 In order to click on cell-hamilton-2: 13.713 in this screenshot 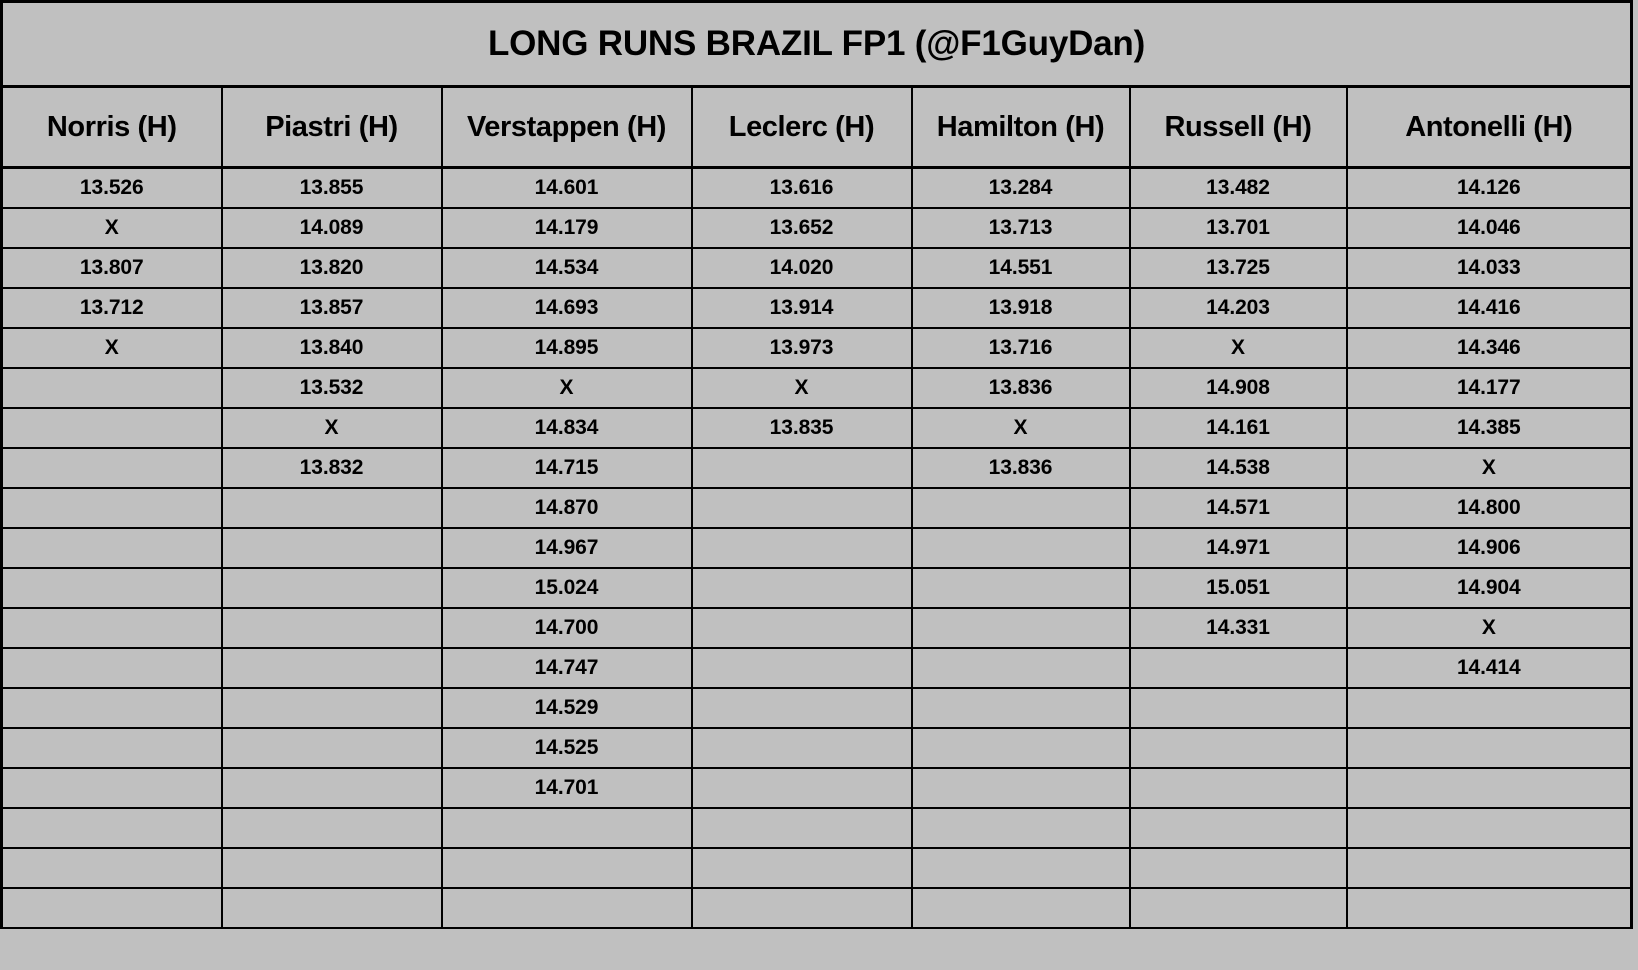, I will do `click(1020, 228)`.